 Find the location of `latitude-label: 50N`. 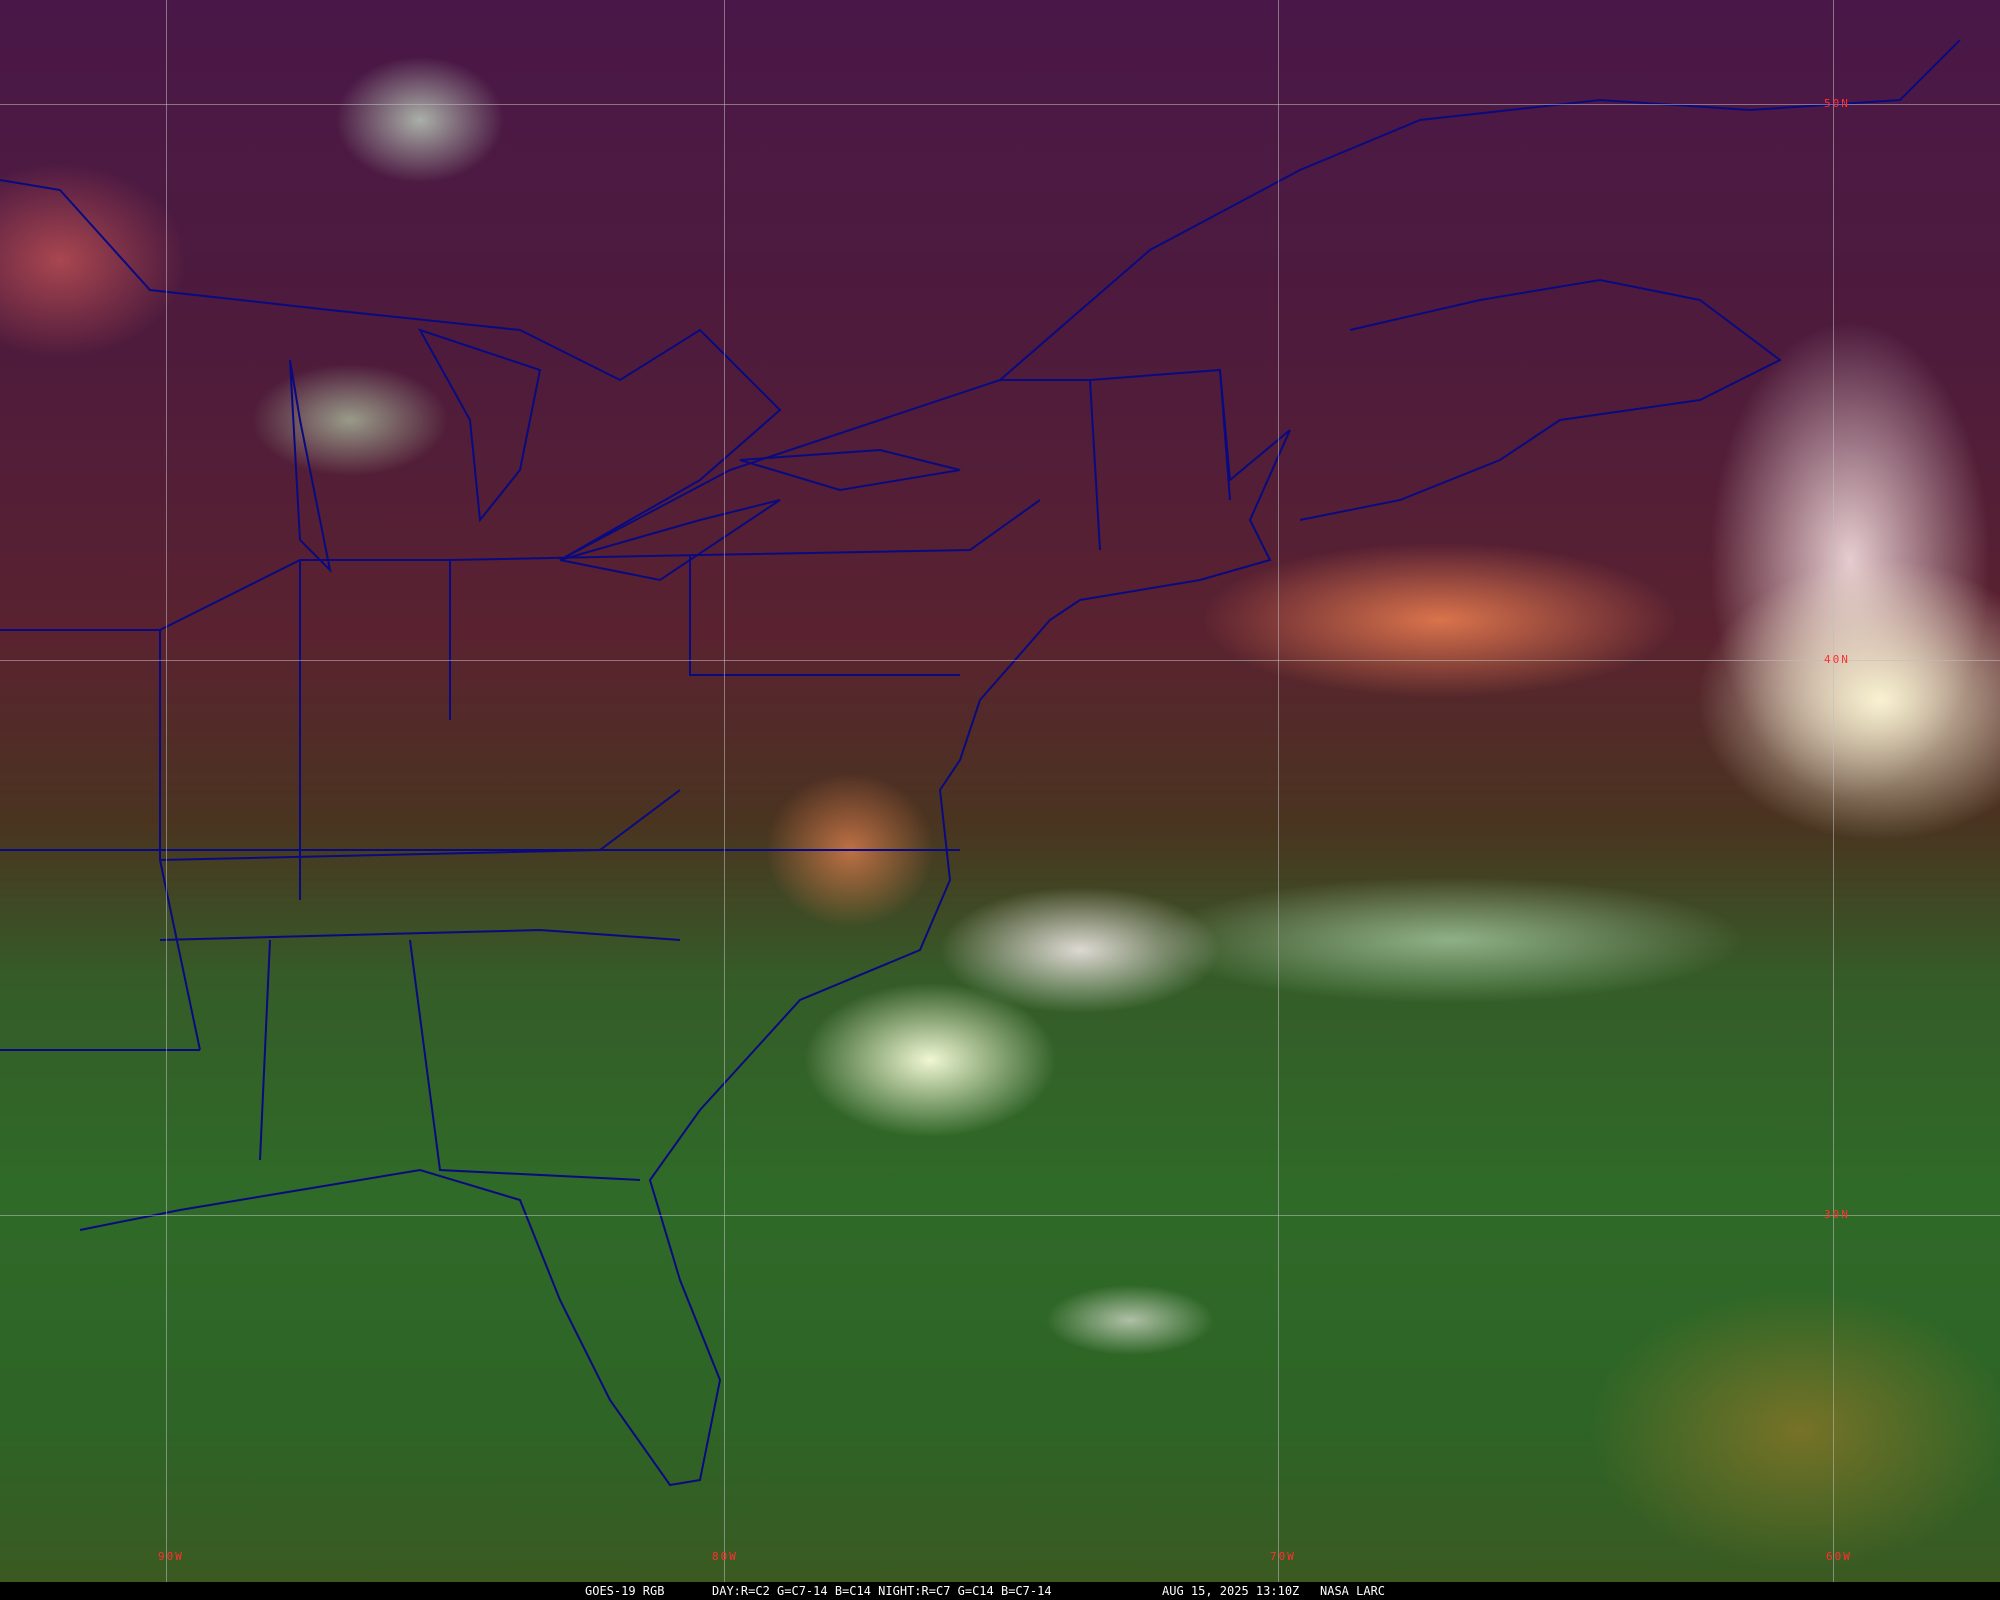

latitude-label: 50N is located at coordinates (1837, 103).